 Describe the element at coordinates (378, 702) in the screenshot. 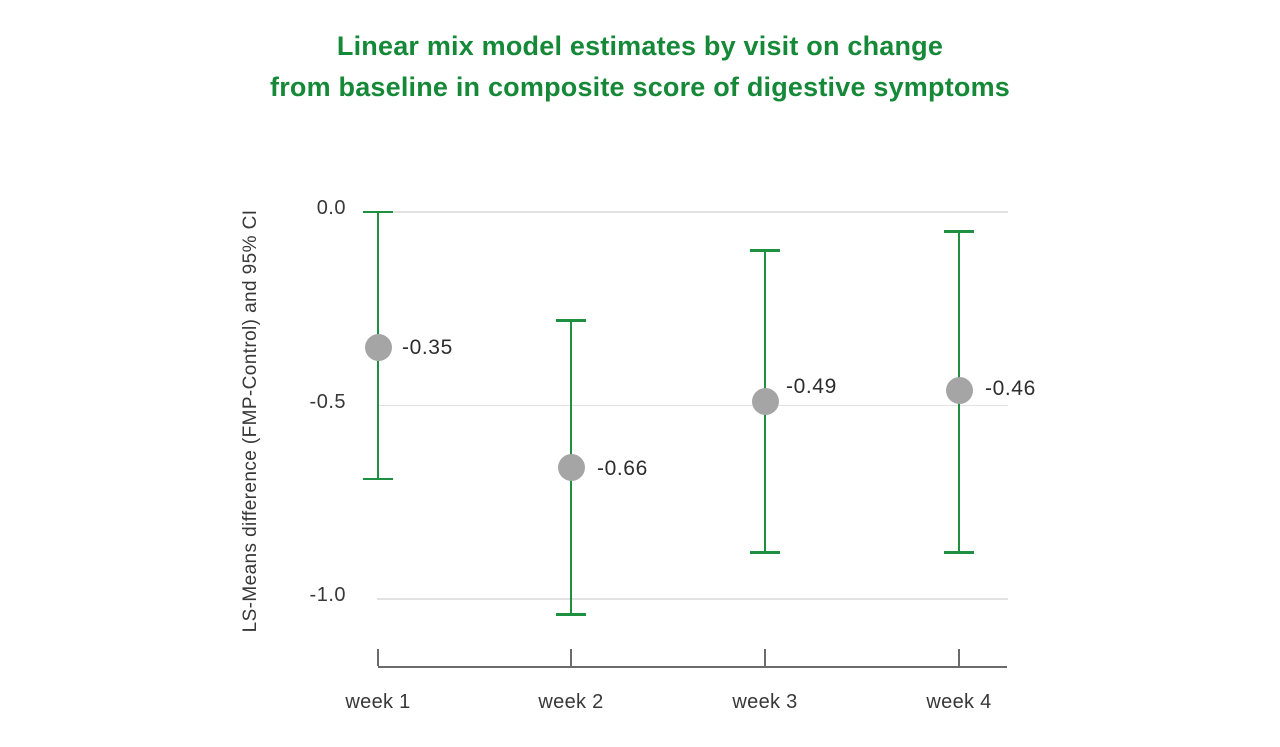

I see `x-category-label: week 1` at that location.